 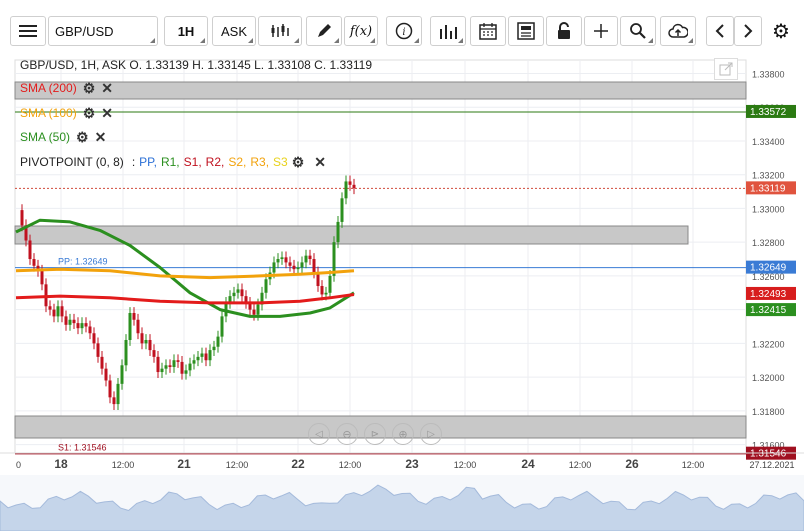 What do you see at coordinates (601, 31) in the screenshot?
I see `crosshair-button` at bounding box center [601, 31].